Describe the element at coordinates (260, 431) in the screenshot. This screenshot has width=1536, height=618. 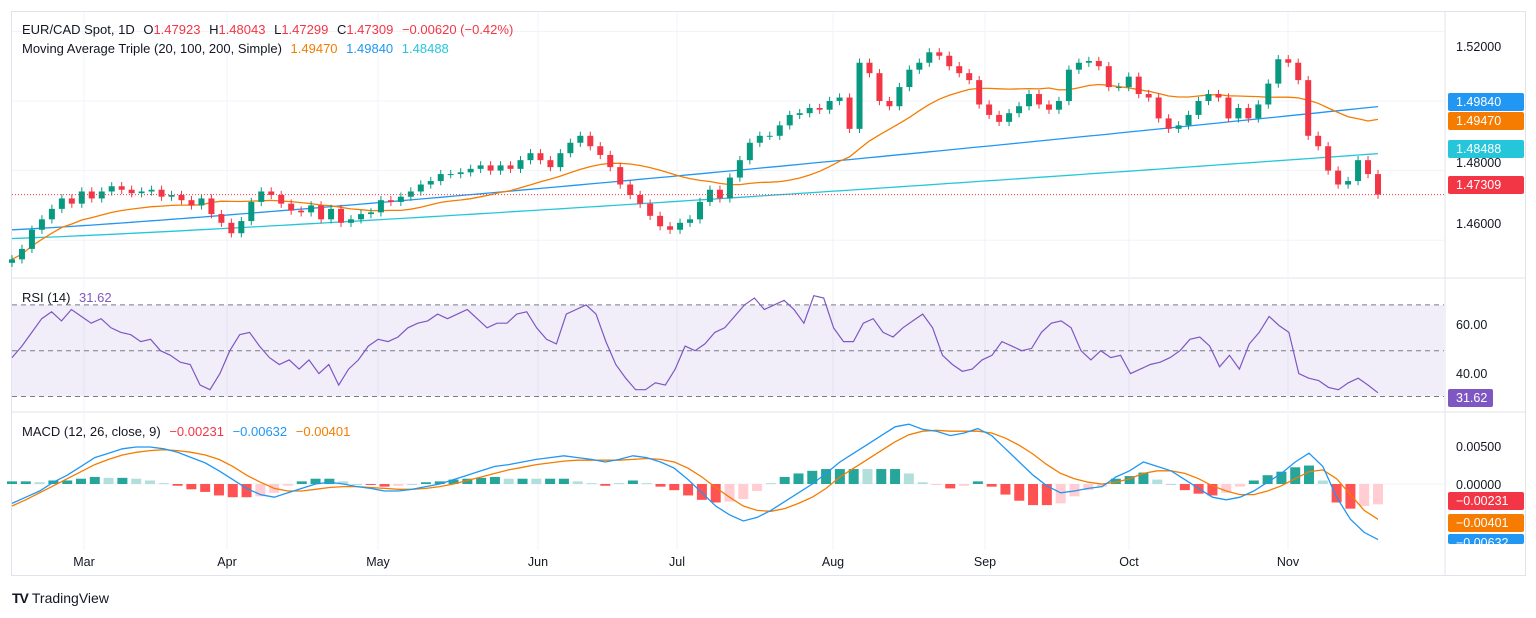
I see `macd-line-value: −0.00632` at that location.